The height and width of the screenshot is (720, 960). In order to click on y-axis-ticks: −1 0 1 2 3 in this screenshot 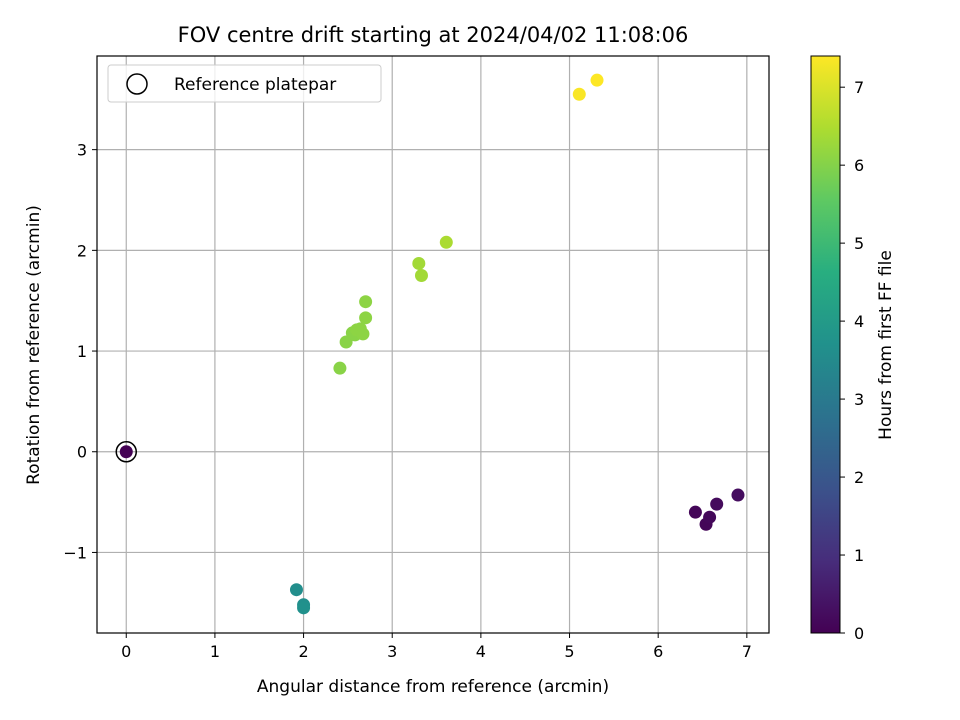, I will do `click(80, 351)`.